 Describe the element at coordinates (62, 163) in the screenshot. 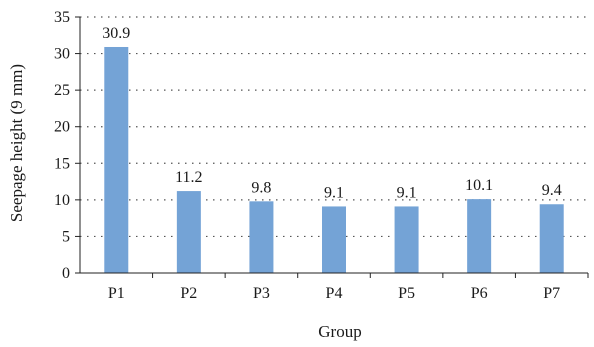

I see `y-tick-label: 15` at that location.